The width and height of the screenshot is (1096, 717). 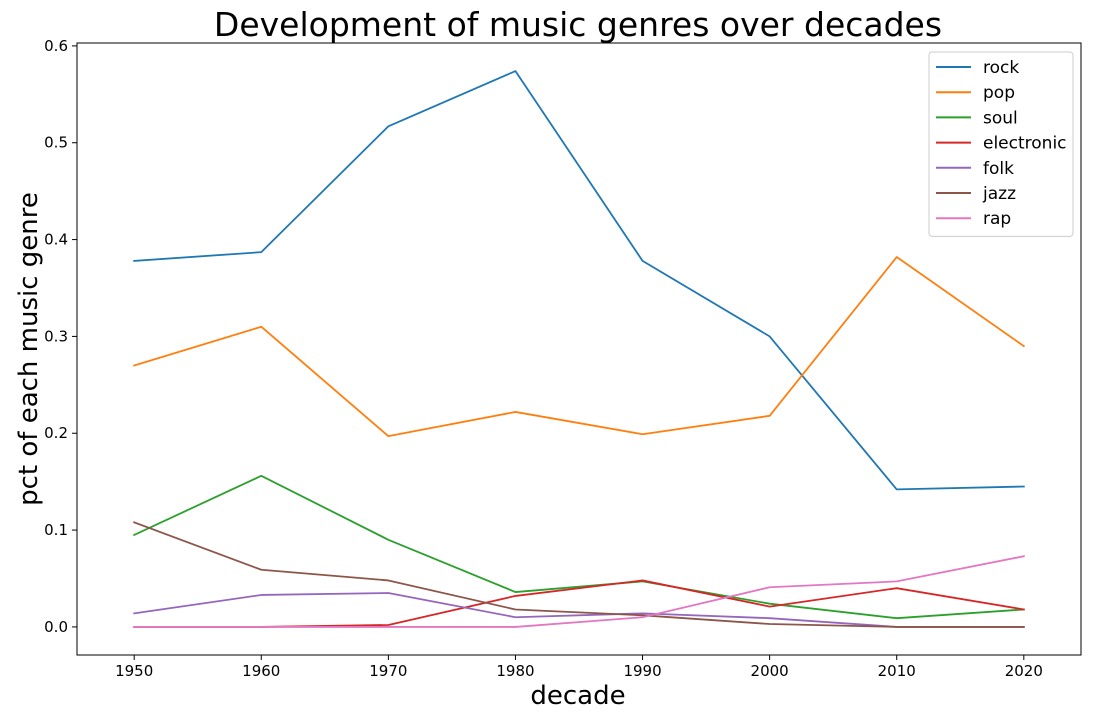 I want to click on legend-box, so click(x=1001, y=144).